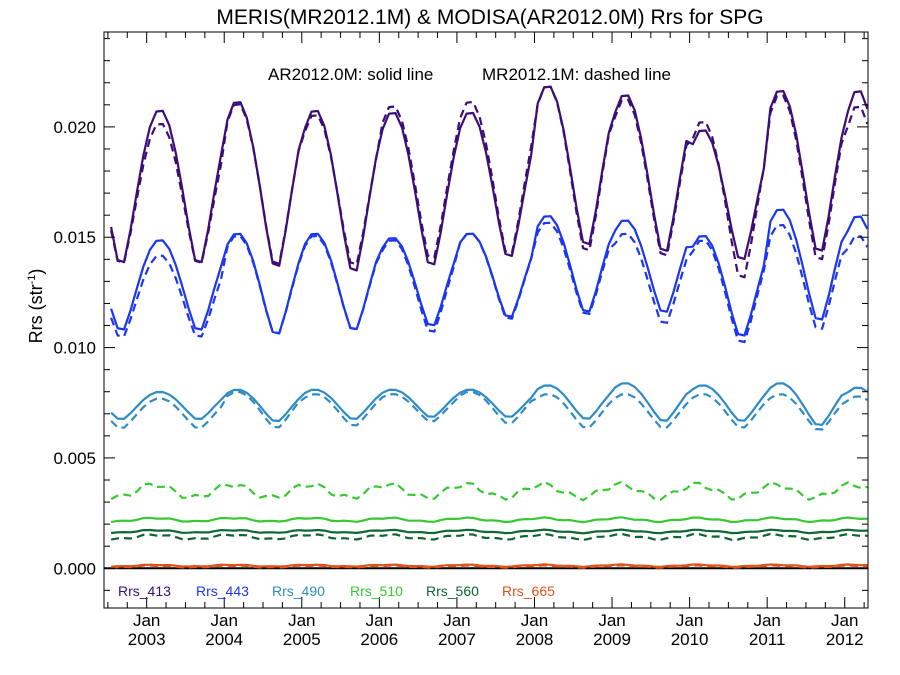 This screenshot has width=900, height=675. Describe the element at coordinates (74, 127) in the screenshot. I see `y-tick-label: 0.020` at that location.